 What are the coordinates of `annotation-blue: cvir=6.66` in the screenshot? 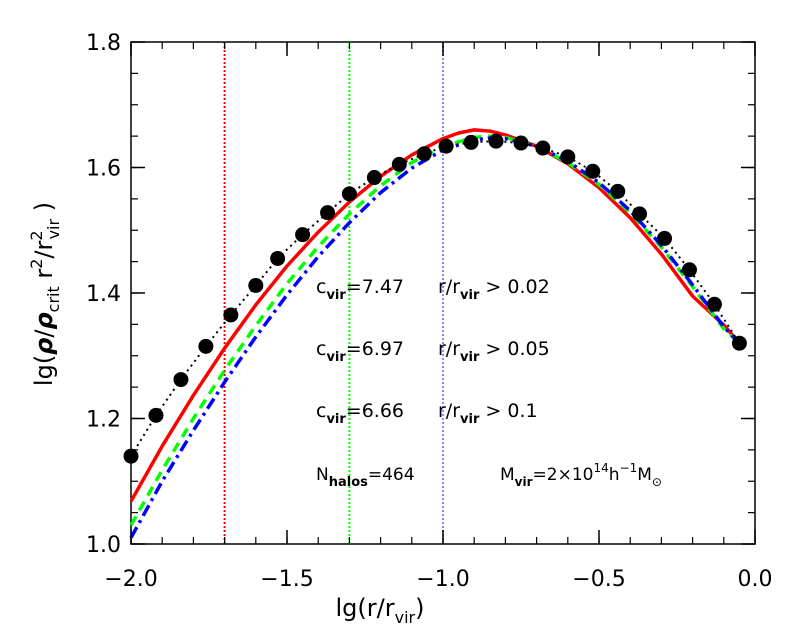 It's located at (360, 413).